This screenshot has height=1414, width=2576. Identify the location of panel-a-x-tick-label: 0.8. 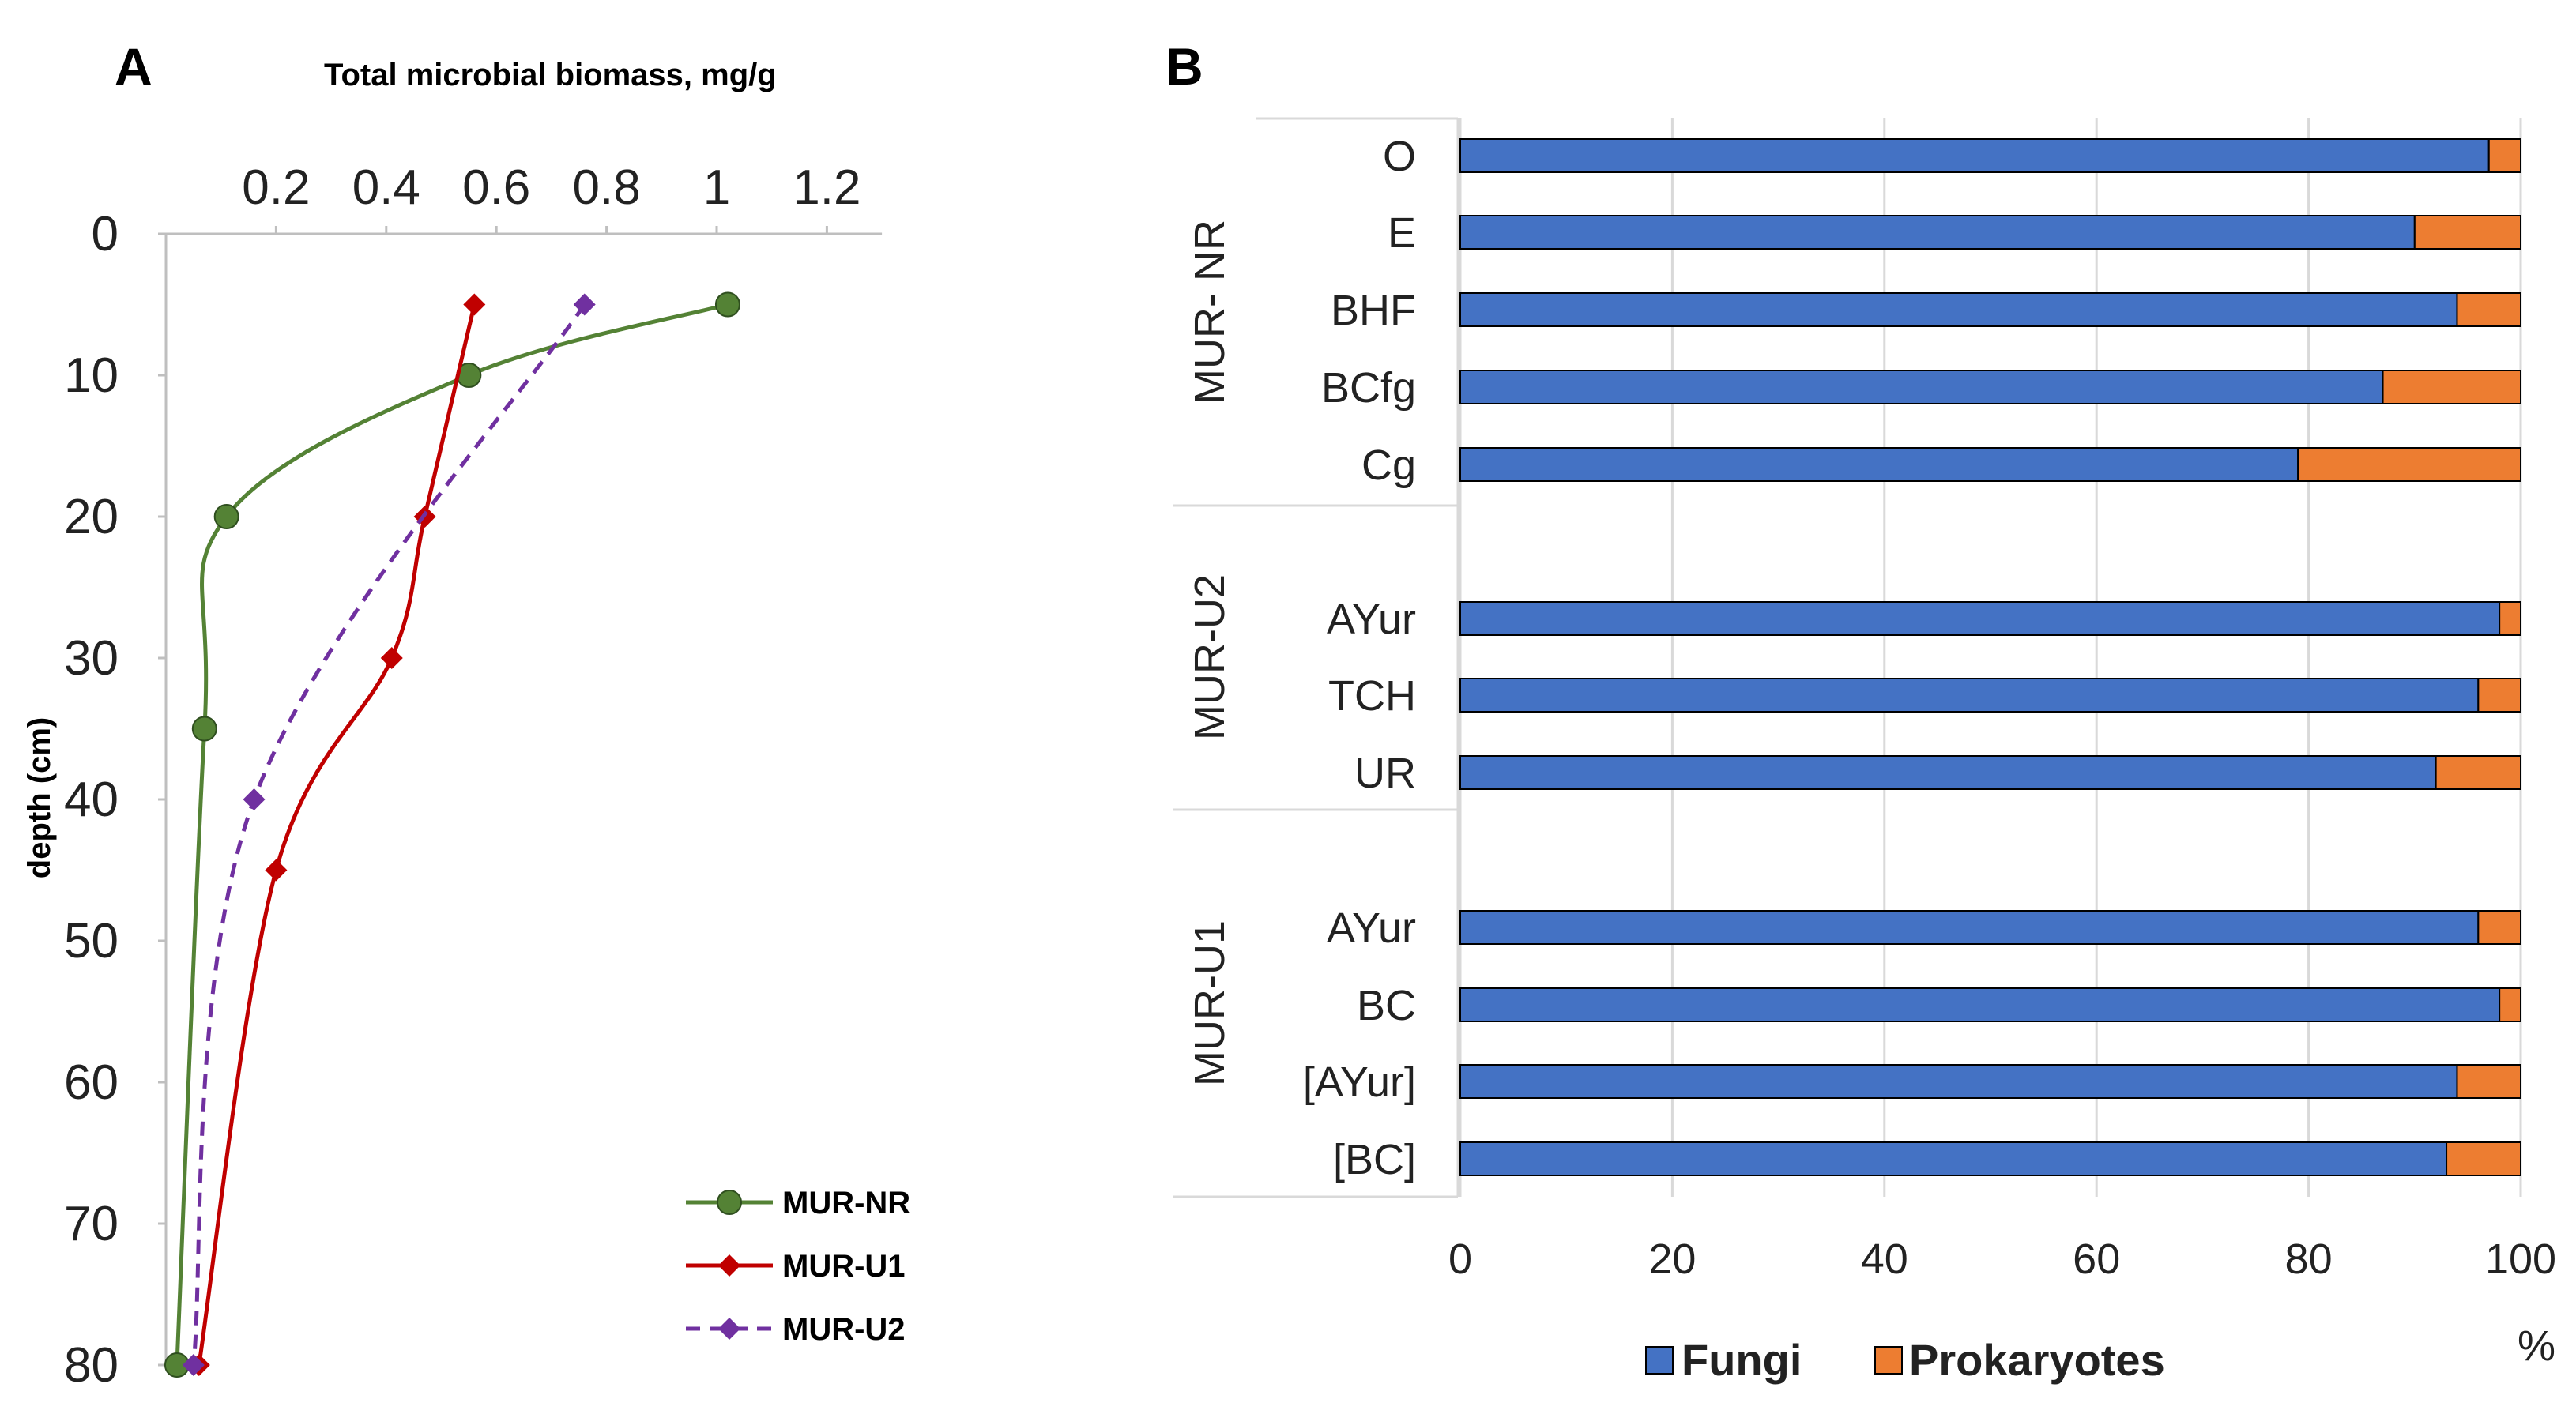
(606, 188).